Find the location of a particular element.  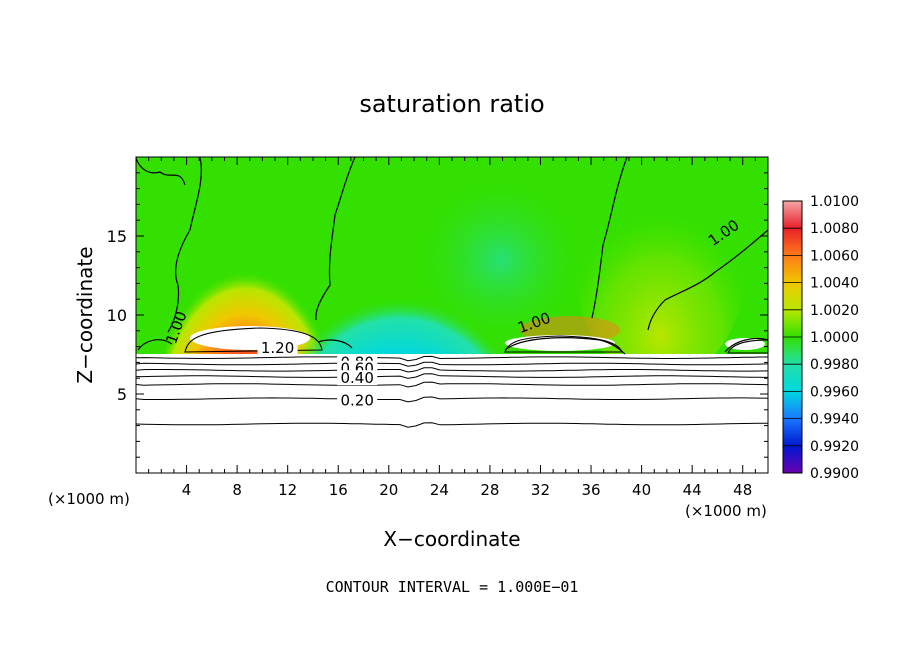

contour-label: 0.40 is located at coordinates (356, 378).